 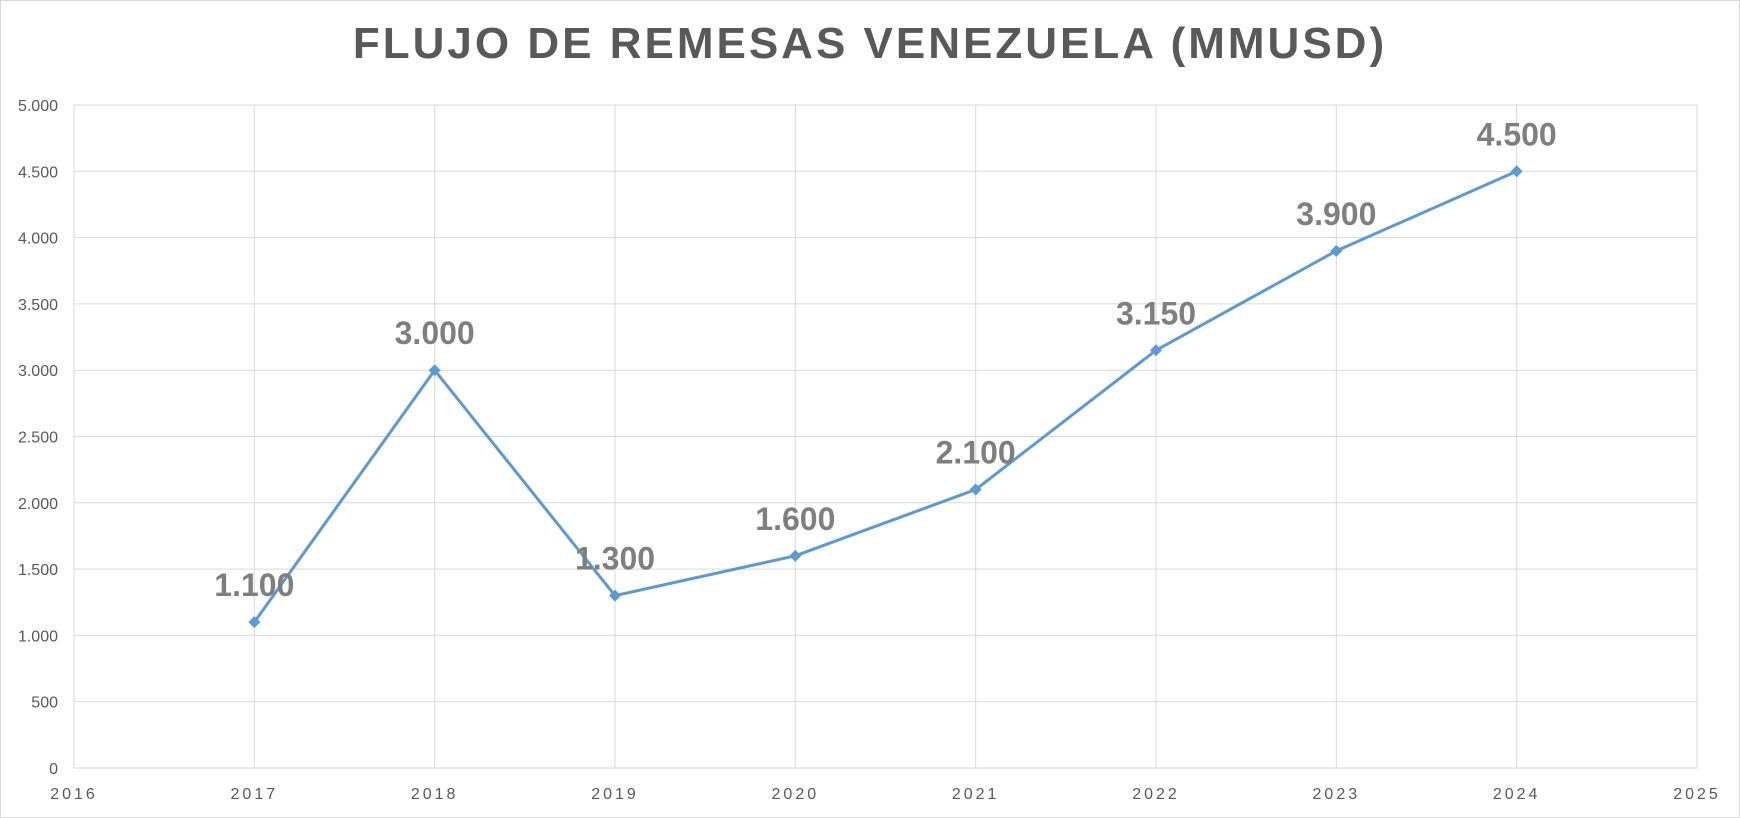 I want to click on data-label: 1.600, so click(x=795, y=519).